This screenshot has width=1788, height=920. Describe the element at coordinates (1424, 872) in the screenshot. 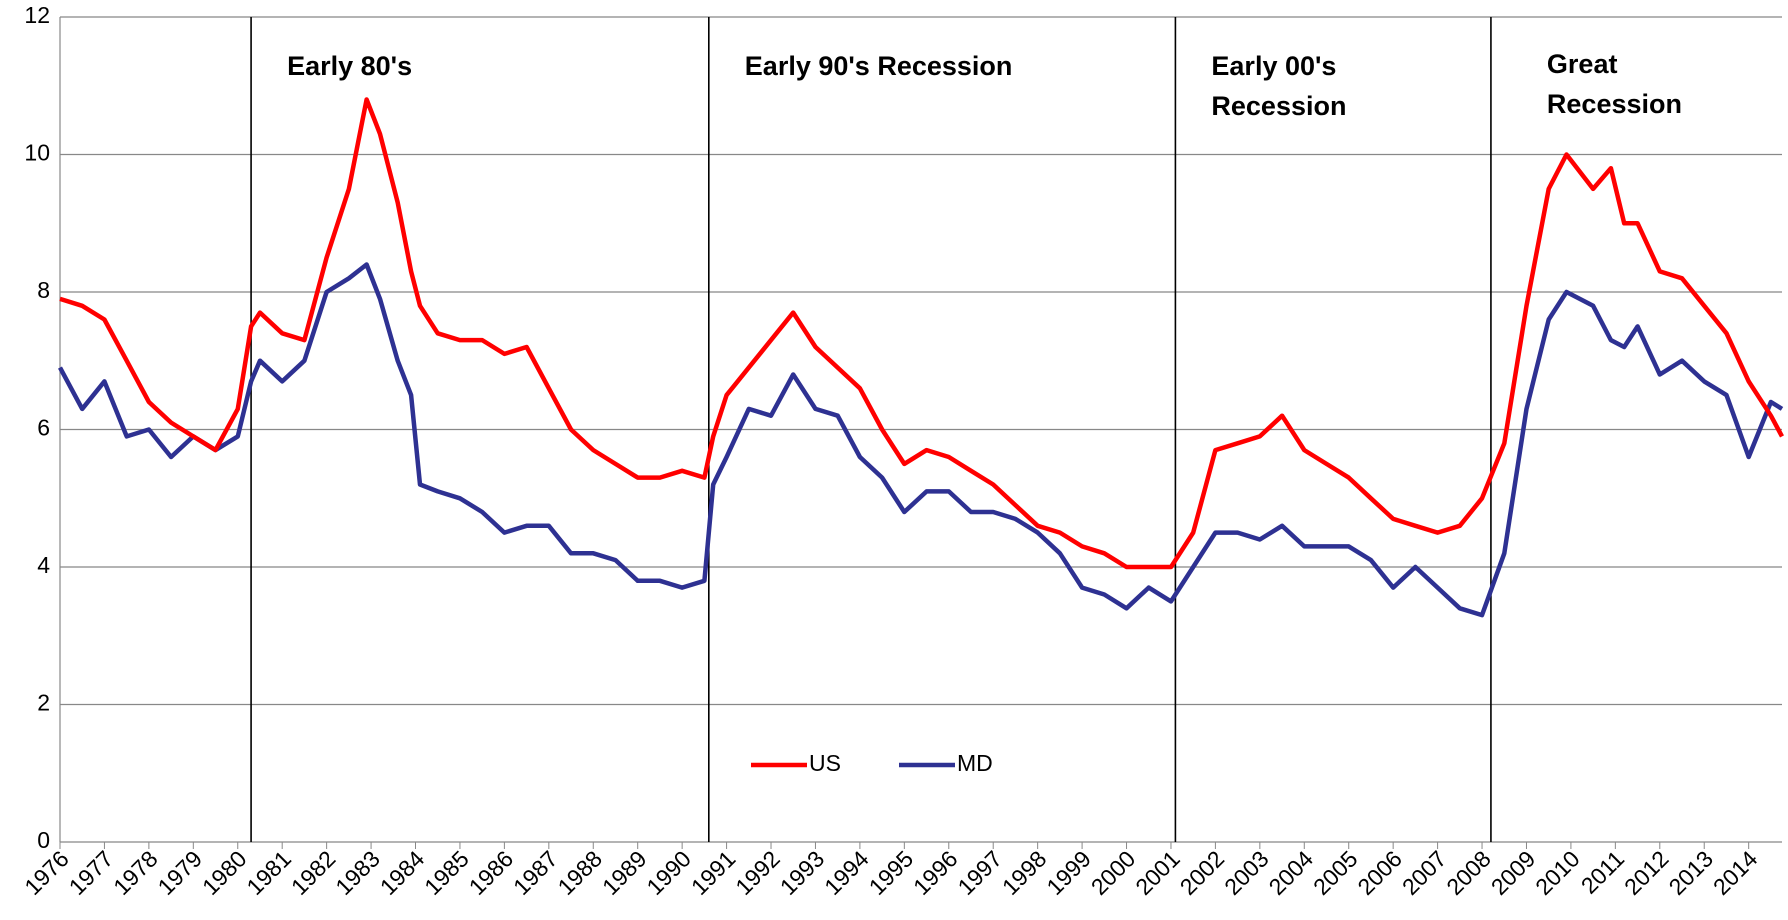

I see `x-tick-label: 2007` at that location.